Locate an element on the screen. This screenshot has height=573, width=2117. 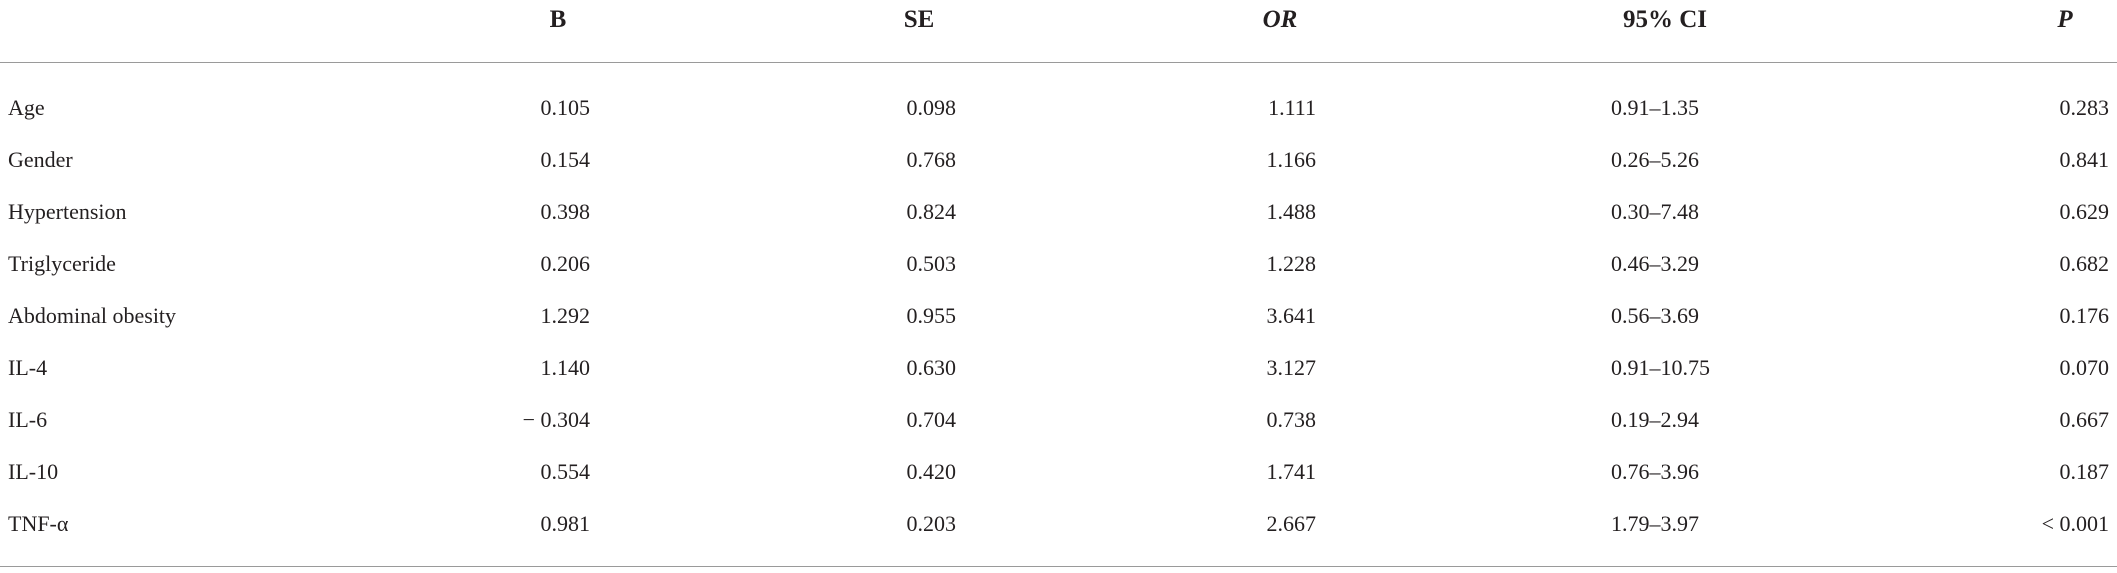
table-cell: 0.176 is located at coordinates (2084, 315).